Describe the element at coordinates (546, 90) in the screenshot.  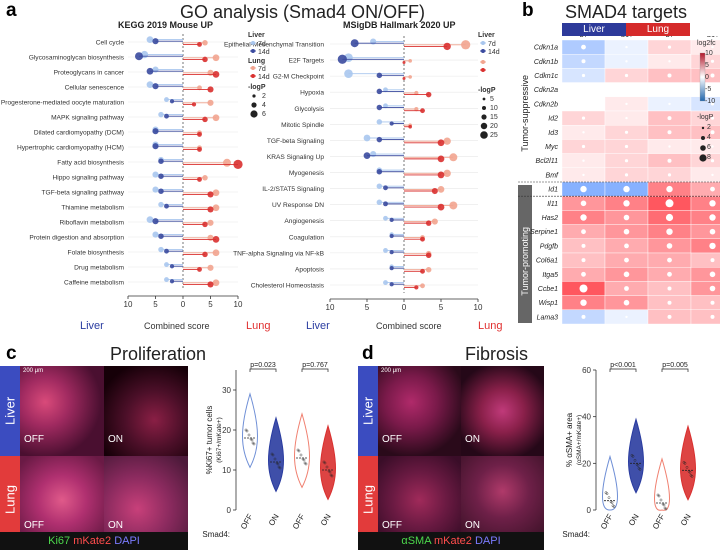
I see `heat-gene-label: Cdkn2a` at that location.